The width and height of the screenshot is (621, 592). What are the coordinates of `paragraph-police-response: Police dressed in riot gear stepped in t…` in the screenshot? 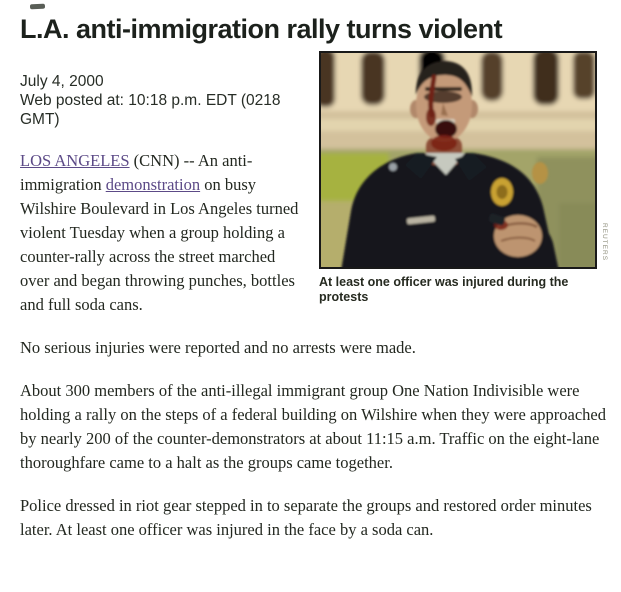 It's located at (306, 517).